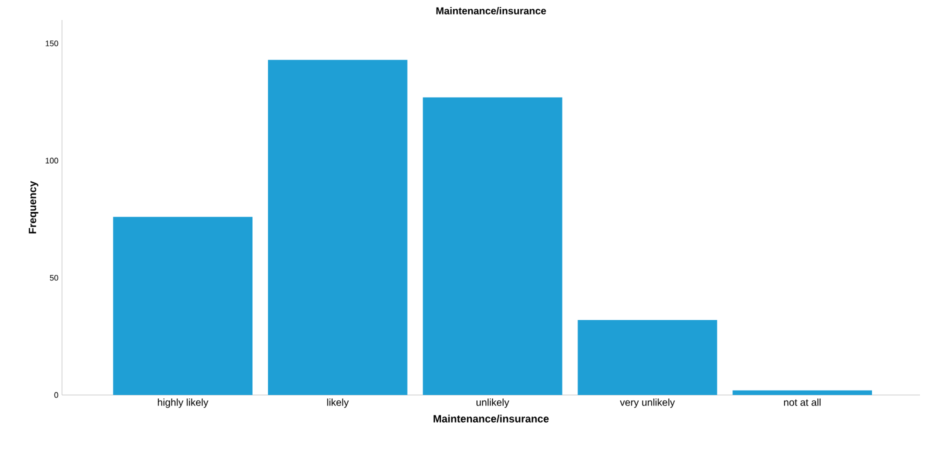 The image size is (928, 450). Describe the element at coordinates (54, 277) in the screenshot. I see `y-tick-label: 50` at that location.